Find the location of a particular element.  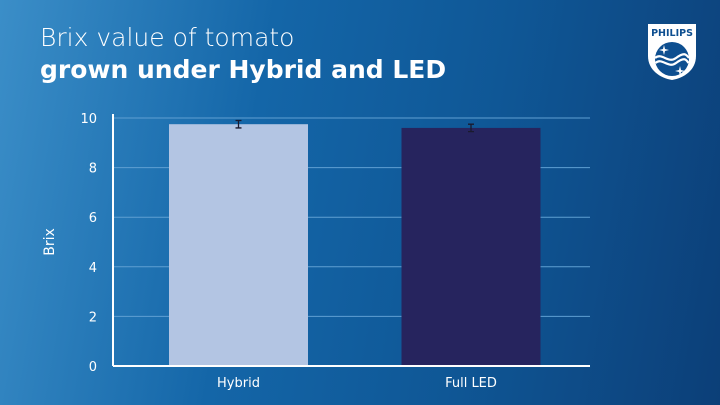

title-line-1: Brix value of tomato is located at coordinates (167, 37).